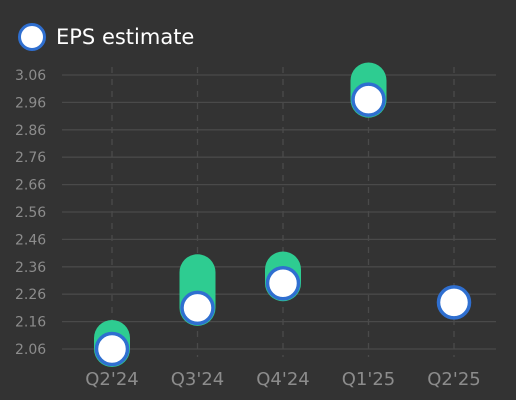 The height and width of the screenshot is (400, 516). What do you see at coordinates (368, 379) in the screenshot?
I see `x-tick-label: Q1'25` at bounding box center [368, 379].